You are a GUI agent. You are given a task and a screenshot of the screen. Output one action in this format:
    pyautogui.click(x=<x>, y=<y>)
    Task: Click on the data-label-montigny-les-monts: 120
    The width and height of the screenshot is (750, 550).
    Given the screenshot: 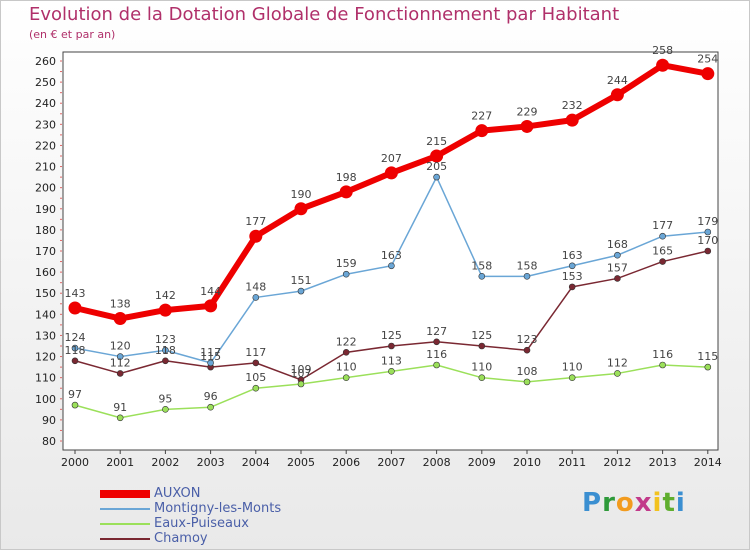 What is the action you would take?
    pyautogui.click(x=120, y=346)
    